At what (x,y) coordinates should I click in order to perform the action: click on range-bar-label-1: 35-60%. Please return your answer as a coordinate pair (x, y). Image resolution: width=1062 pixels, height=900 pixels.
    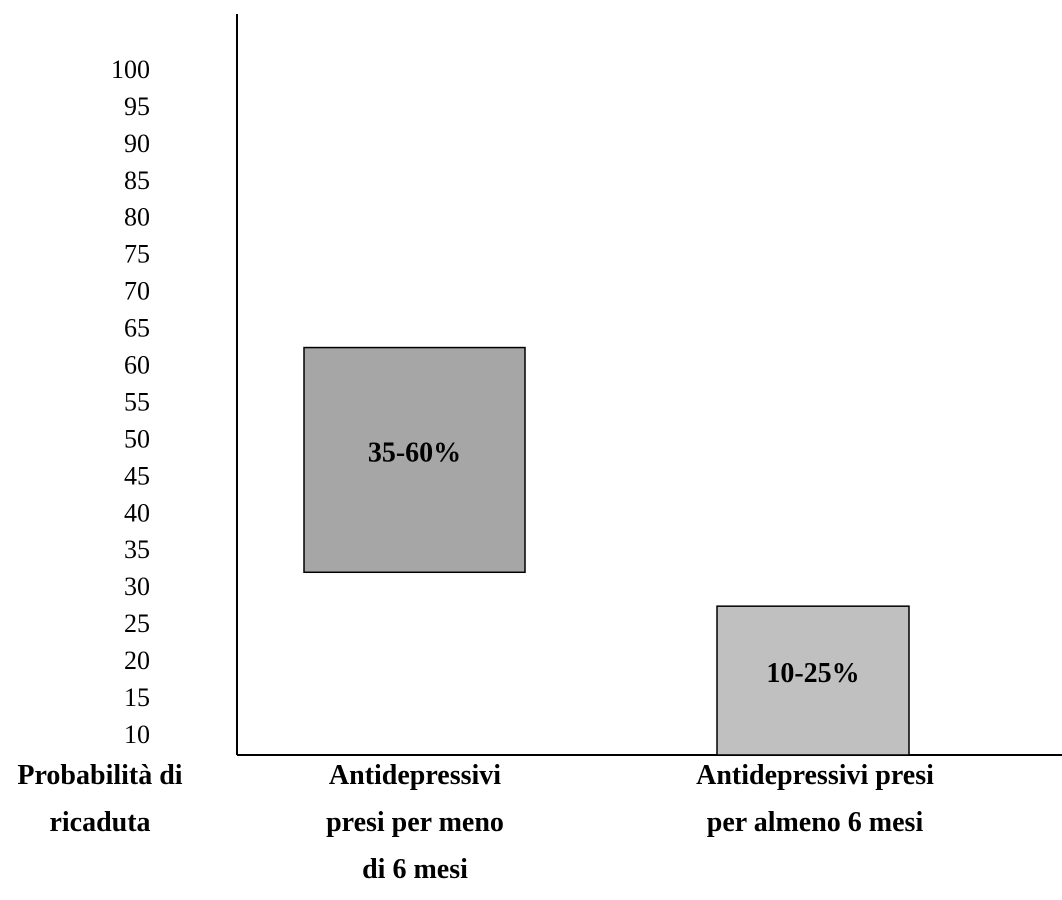
    Looking at the image, I should click on (414, 452).